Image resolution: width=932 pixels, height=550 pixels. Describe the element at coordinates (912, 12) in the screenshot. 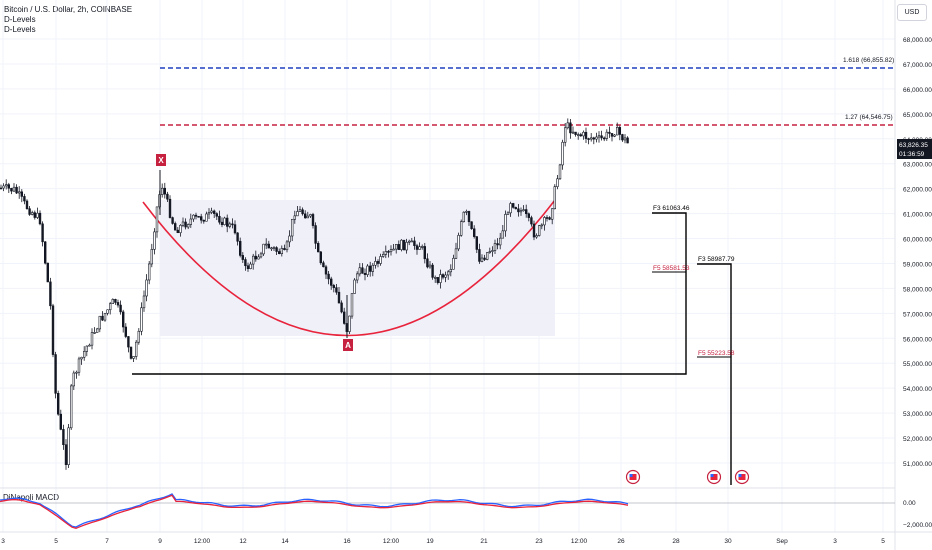

I see `currency-button: USD` at that location.